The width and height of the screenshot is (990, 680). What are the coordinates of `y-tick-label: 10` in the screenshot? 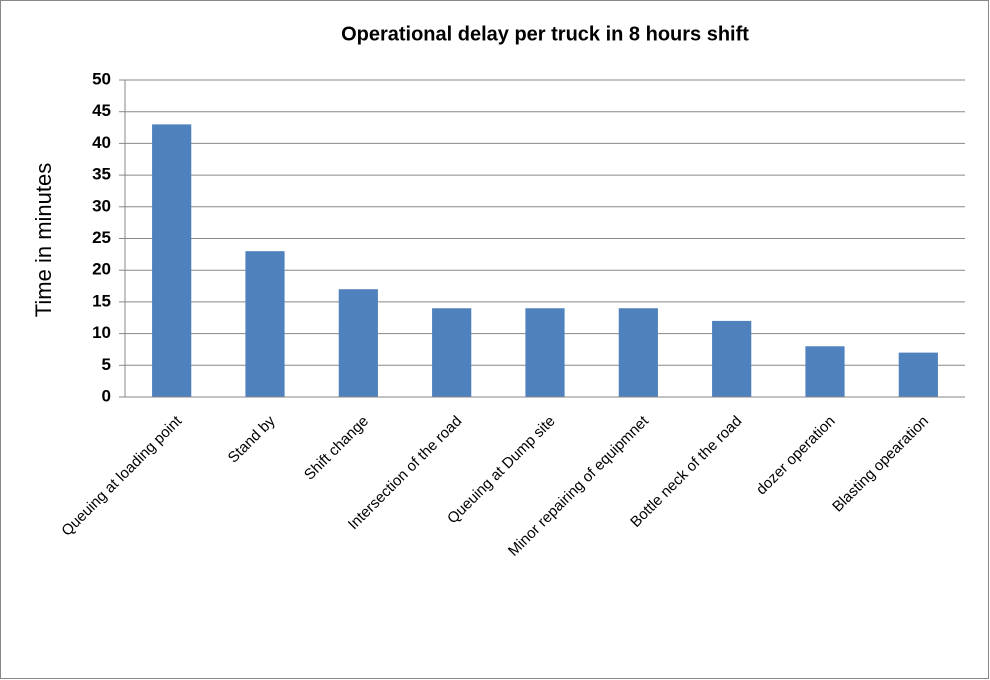 It's located at (101, 332).